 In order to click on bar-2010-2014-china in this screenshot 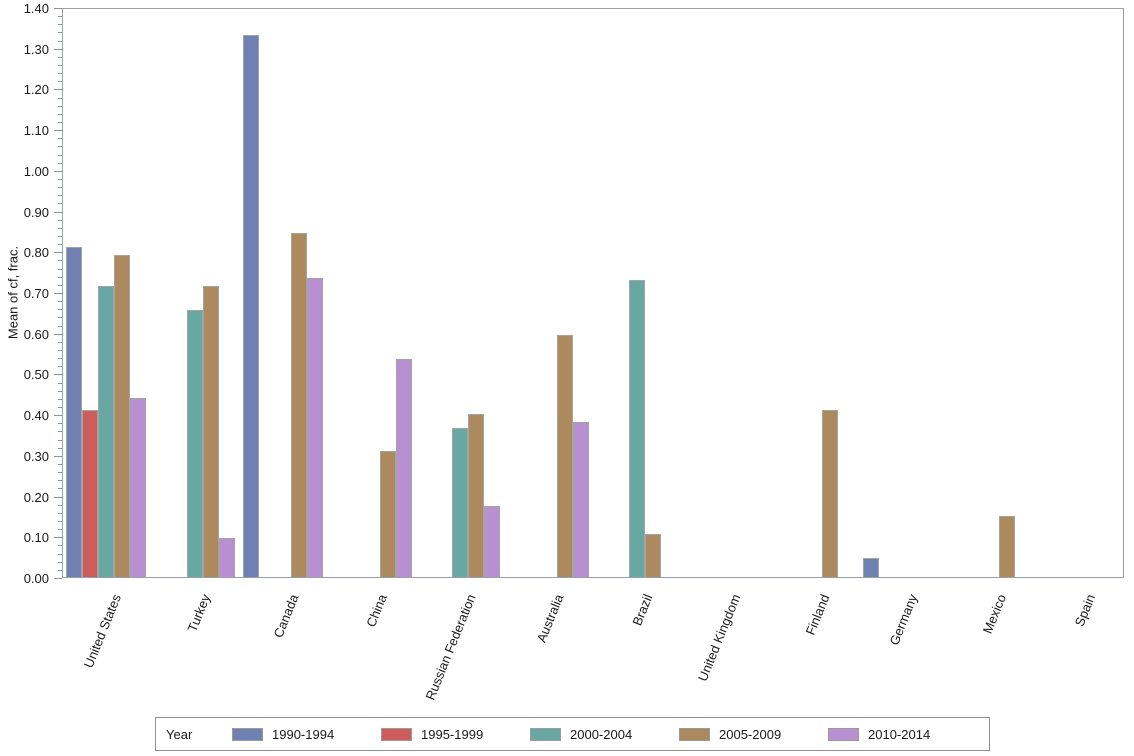, I will do `click(404, 468)`.